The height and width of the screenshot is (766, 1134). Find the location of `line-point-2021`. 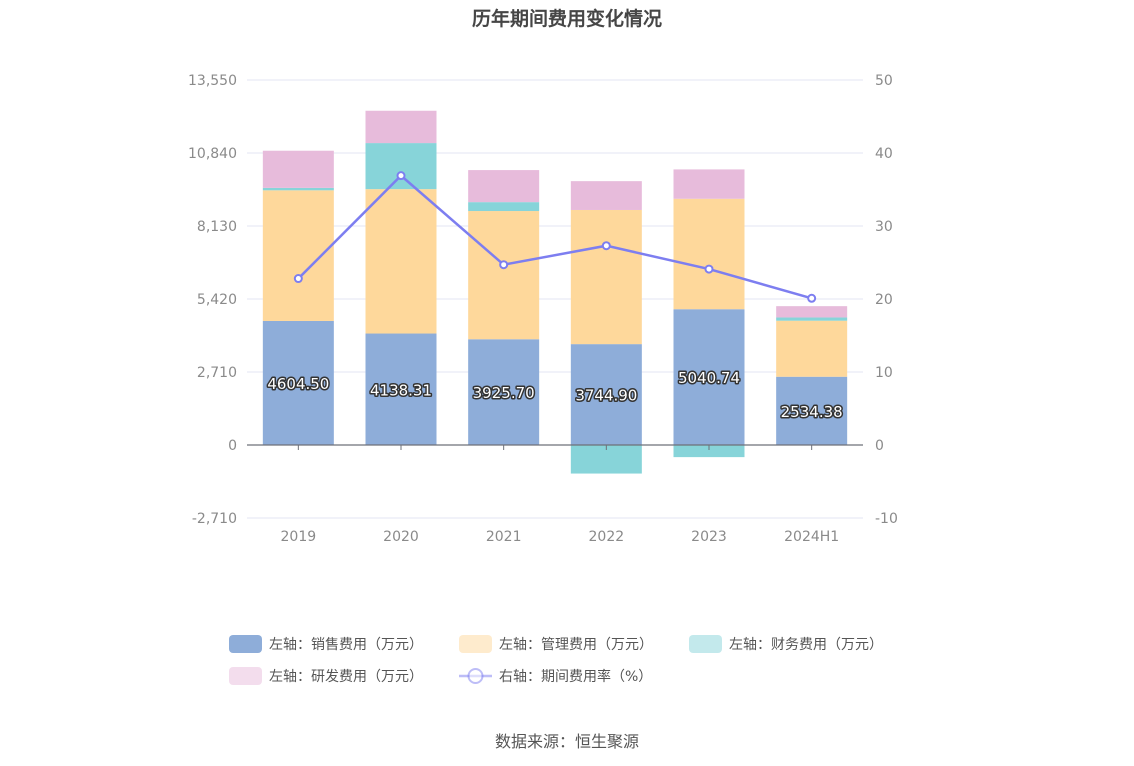

line-point-2021 is located at coordinates (504, 265).